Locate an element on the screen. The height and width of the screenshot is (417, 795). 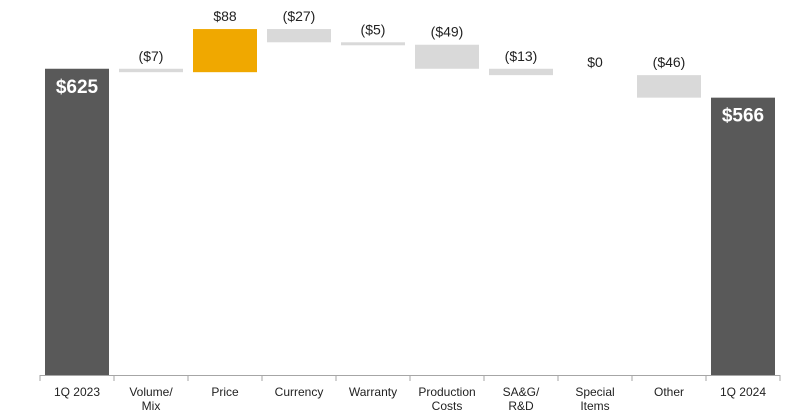
category-label-sa-g-r-d: SA&G/R&D is located at coordinates (521, 399).